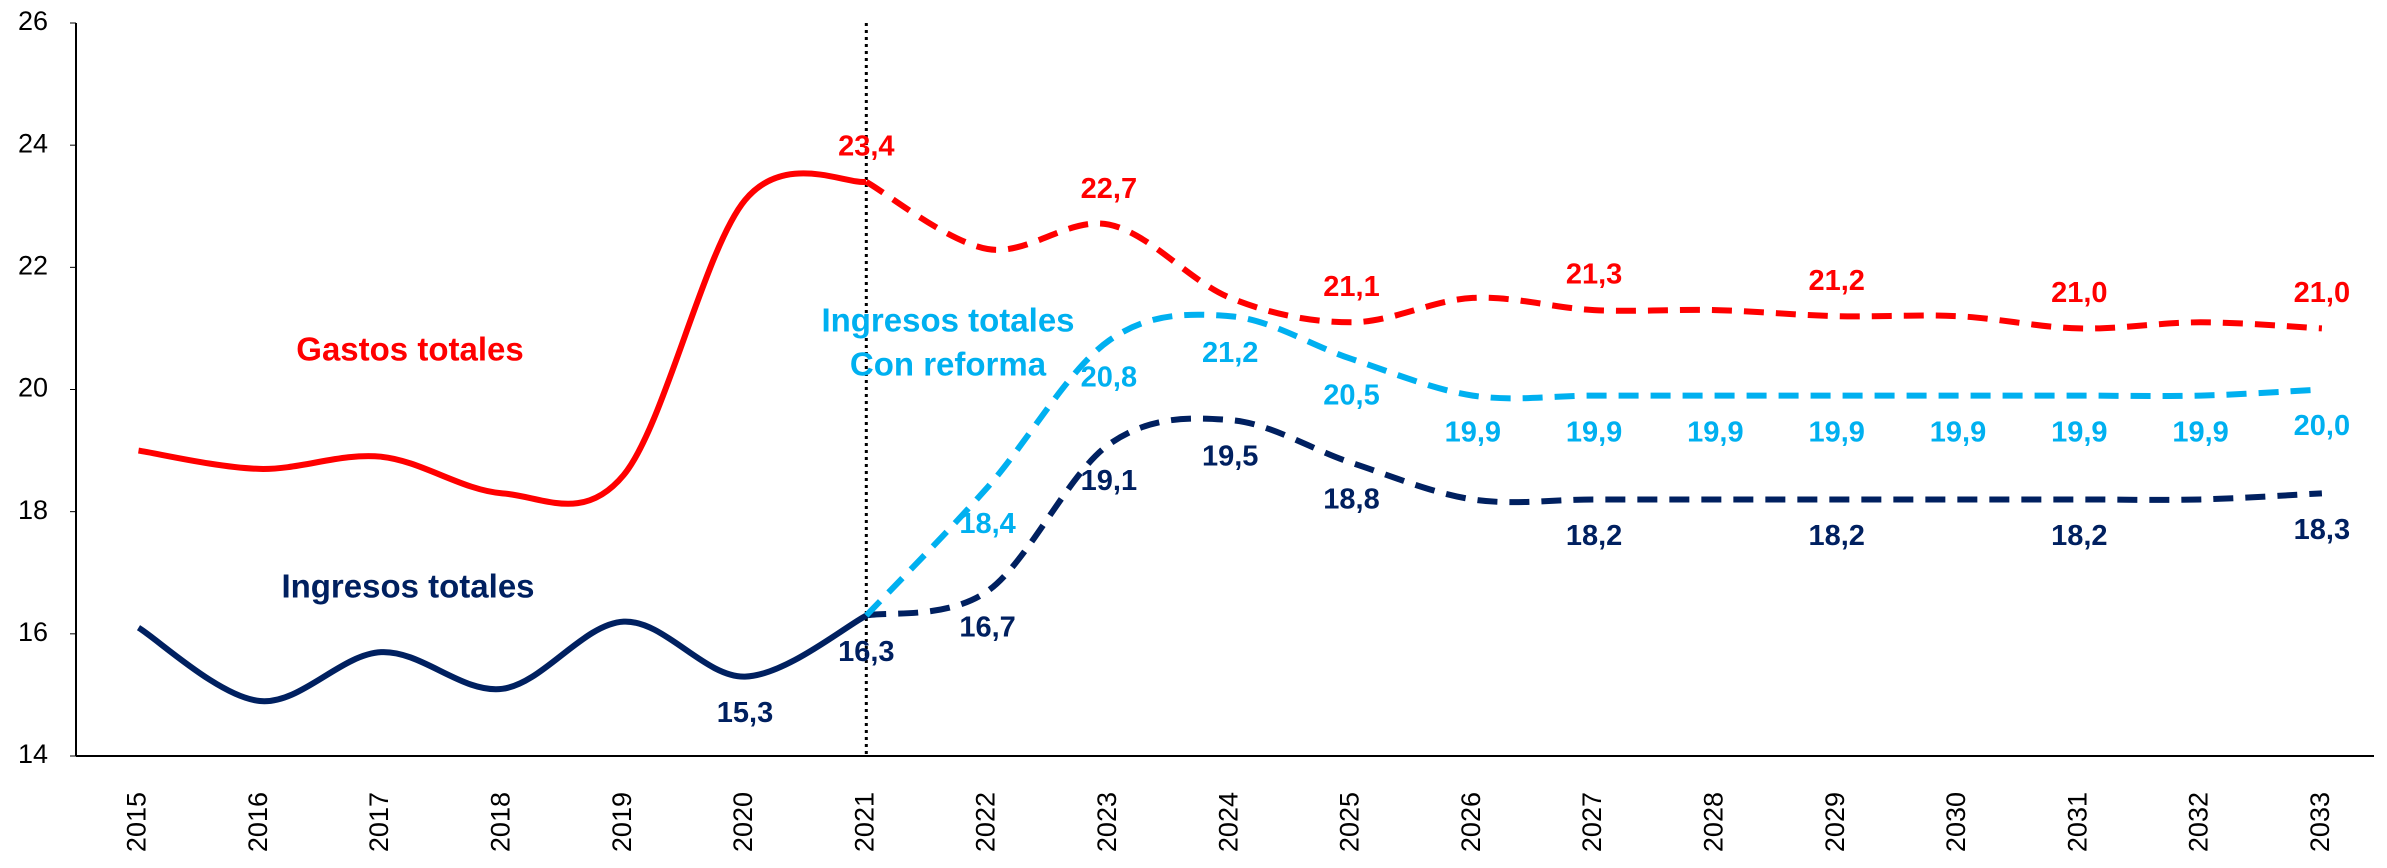 The width and height of the screenshot is (2387, 868). Describe the element at coordinates (987, 524) in the screenshot. I see `data-label: 18,4` at that location.